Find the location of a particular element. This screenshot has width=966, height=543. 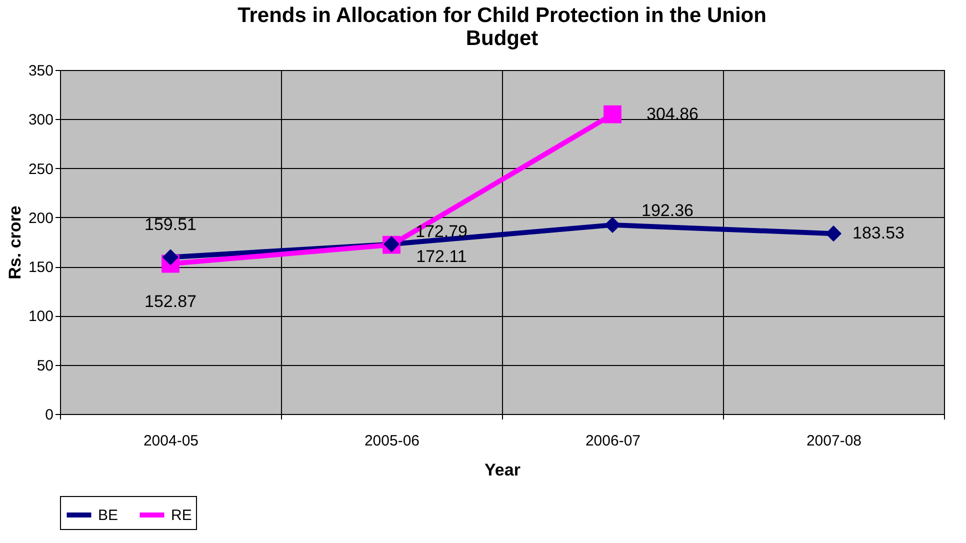

x-tick-label: 2006-07 is located at coordinates (613, 441).